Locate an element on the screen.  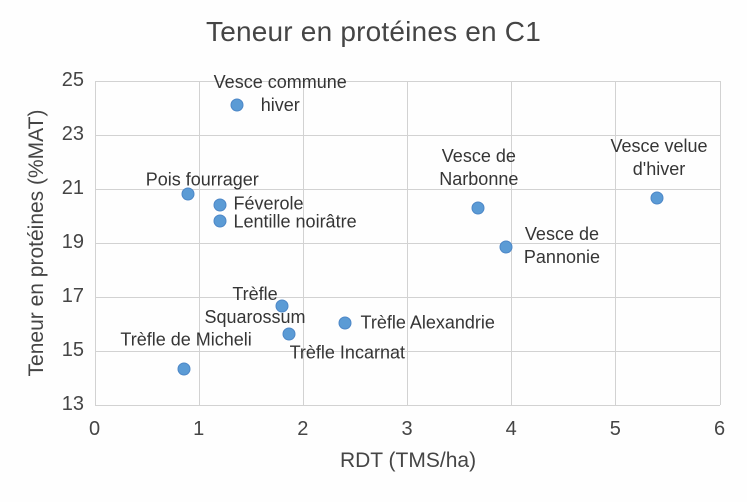
data-point-vesce-velue-hiver is located at coordinates (657, 198).